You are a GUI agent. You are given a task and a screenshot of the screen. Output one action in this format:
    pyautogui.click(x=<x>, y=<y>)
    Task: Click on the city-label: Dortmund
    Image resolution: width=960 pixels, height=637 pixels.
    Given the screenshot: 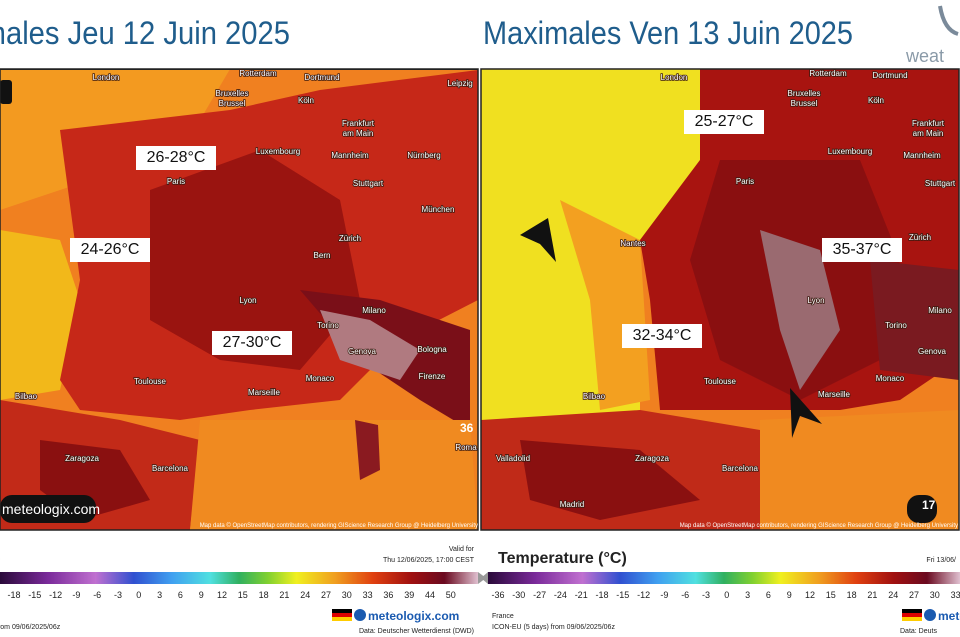 What is the action you would take?
    pyautogui.click(x=889, y=75)
    